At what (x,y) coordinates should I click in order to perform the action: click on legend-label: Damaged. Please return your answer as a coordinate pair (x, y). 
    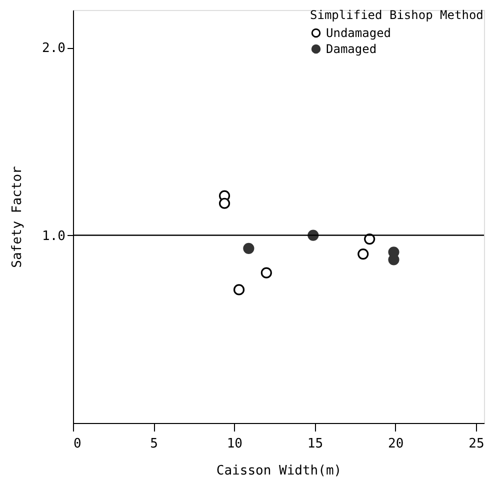
    Looking at the image, I should click on (351, 49).